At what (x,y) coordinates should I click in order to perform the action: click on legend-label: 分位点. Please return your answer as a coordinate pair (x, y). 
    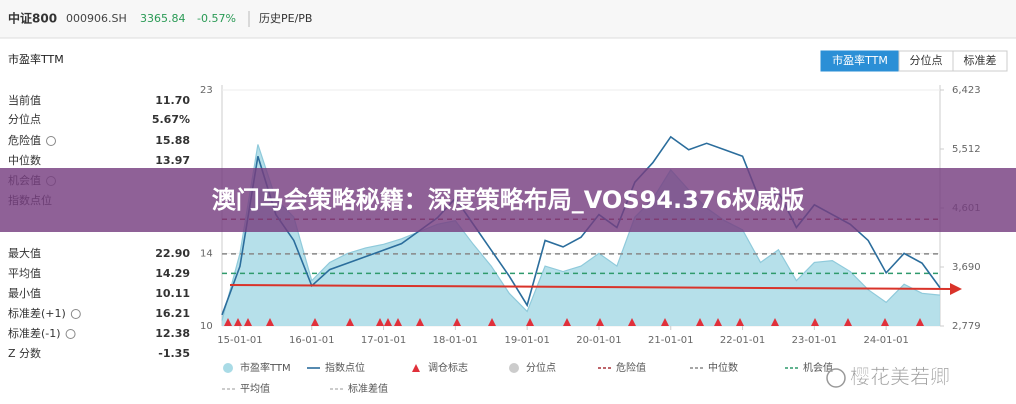
    Looking at the image, I should click on (541, 367).